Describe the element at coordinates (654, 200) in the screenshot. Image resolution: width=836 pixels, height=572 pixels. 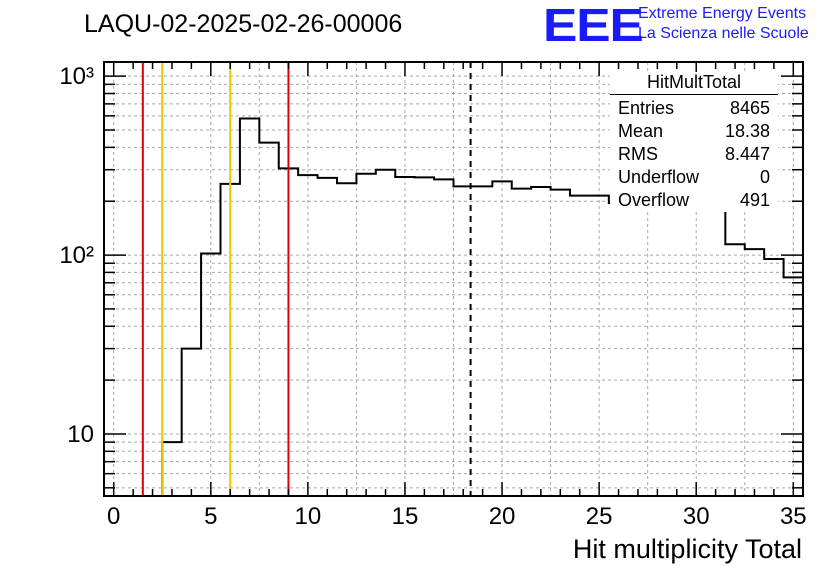
I see `stats-label: Overflow` at that location.